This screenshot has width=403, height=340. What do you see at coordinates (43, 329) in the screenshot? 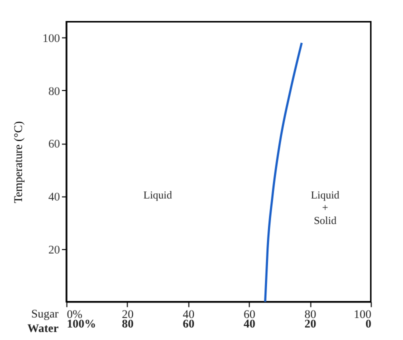
I see `x2-axis-title: Water` at bounding box center [43, 329].